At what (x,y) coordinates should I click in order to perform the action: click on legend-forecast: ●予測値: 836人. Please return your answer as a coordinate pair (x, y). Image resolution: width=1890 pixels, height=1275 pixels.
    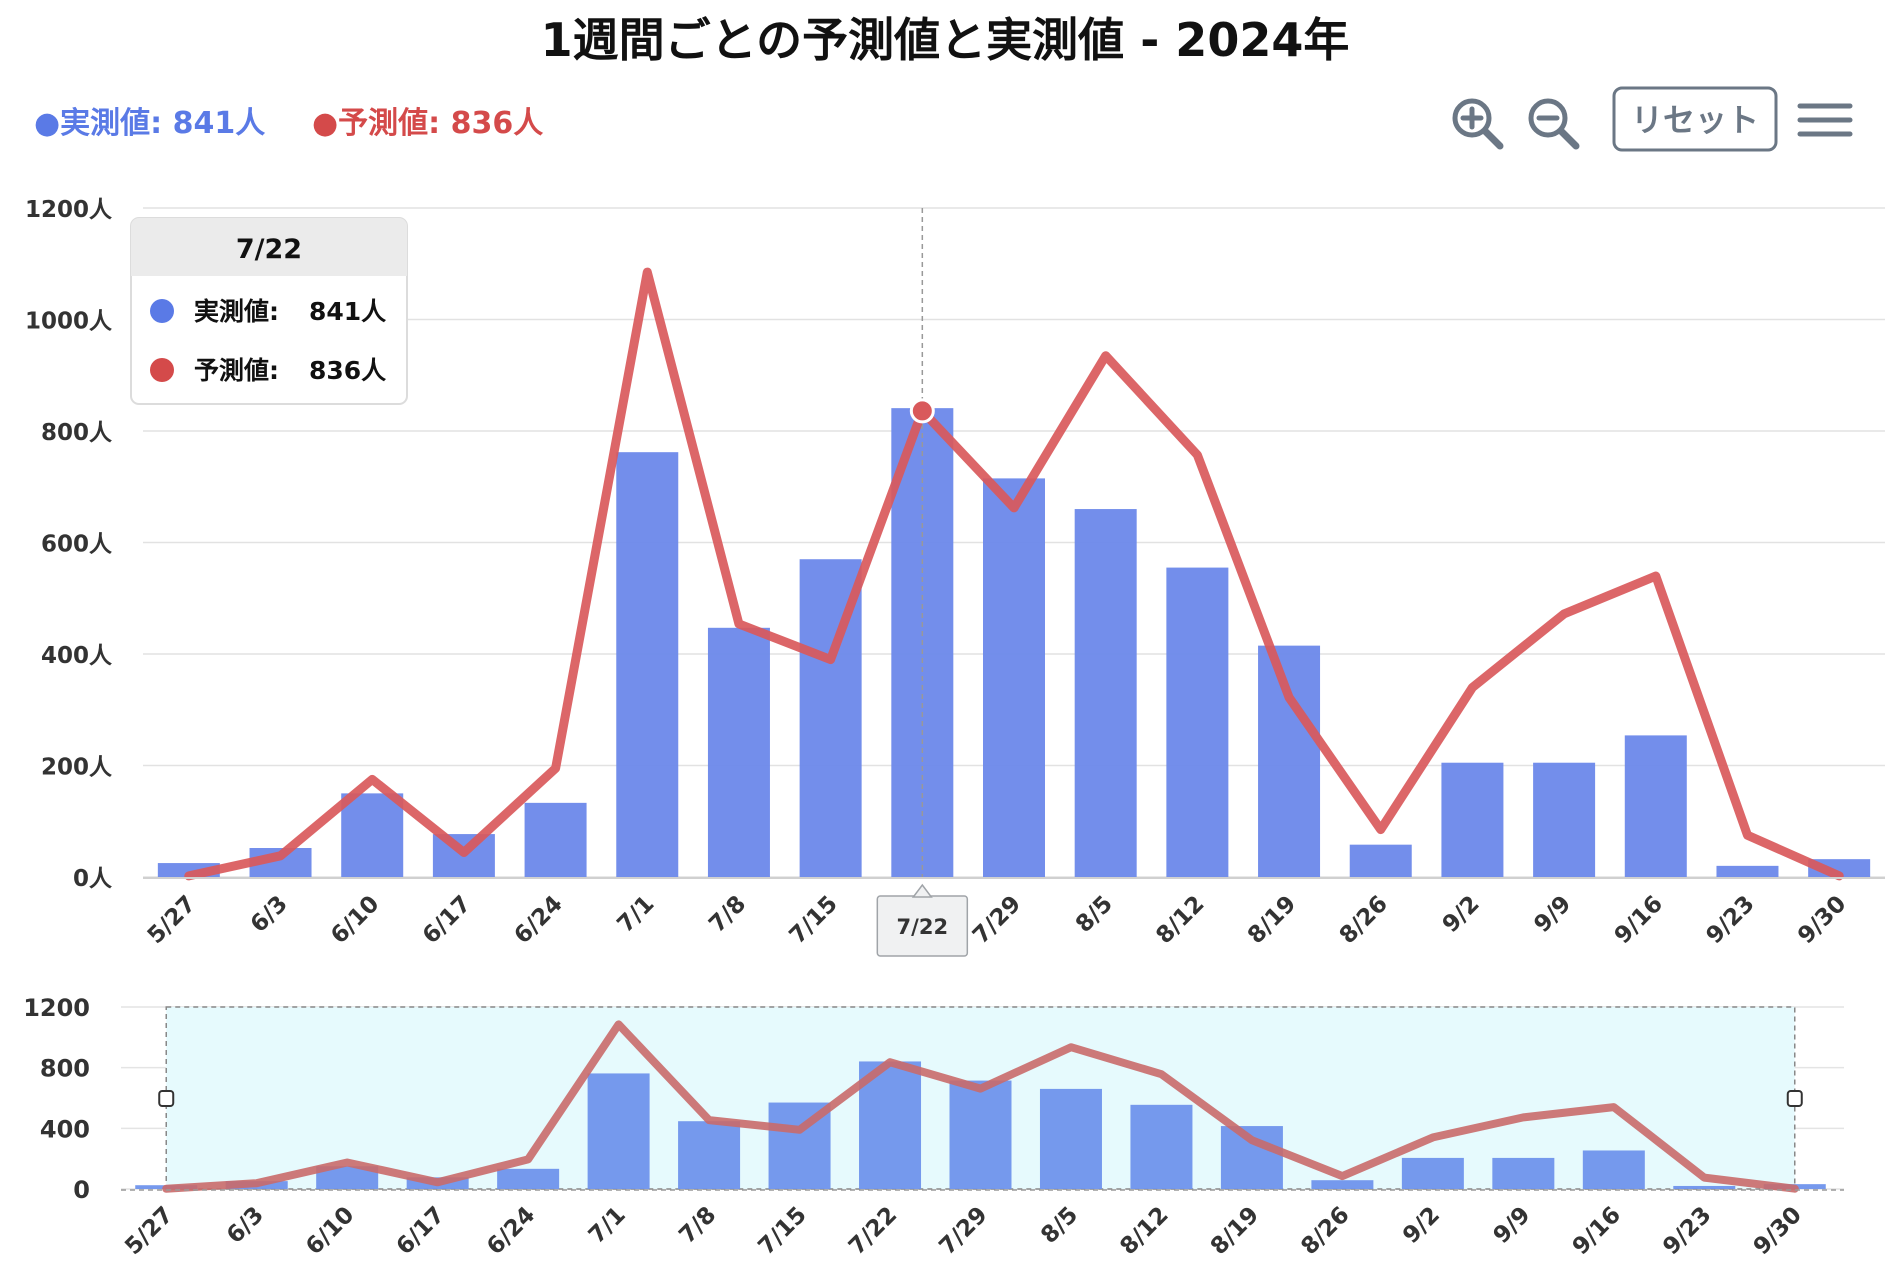
    Looking at the image, I should click on (427, 123).